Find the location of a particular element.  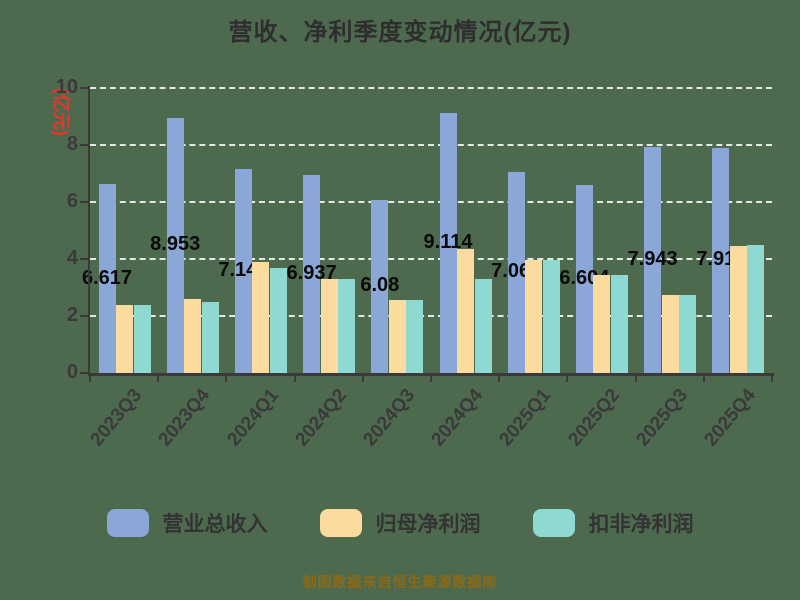

bar-扣非净利润-2025Q4 is located at coordinates (756, 308).